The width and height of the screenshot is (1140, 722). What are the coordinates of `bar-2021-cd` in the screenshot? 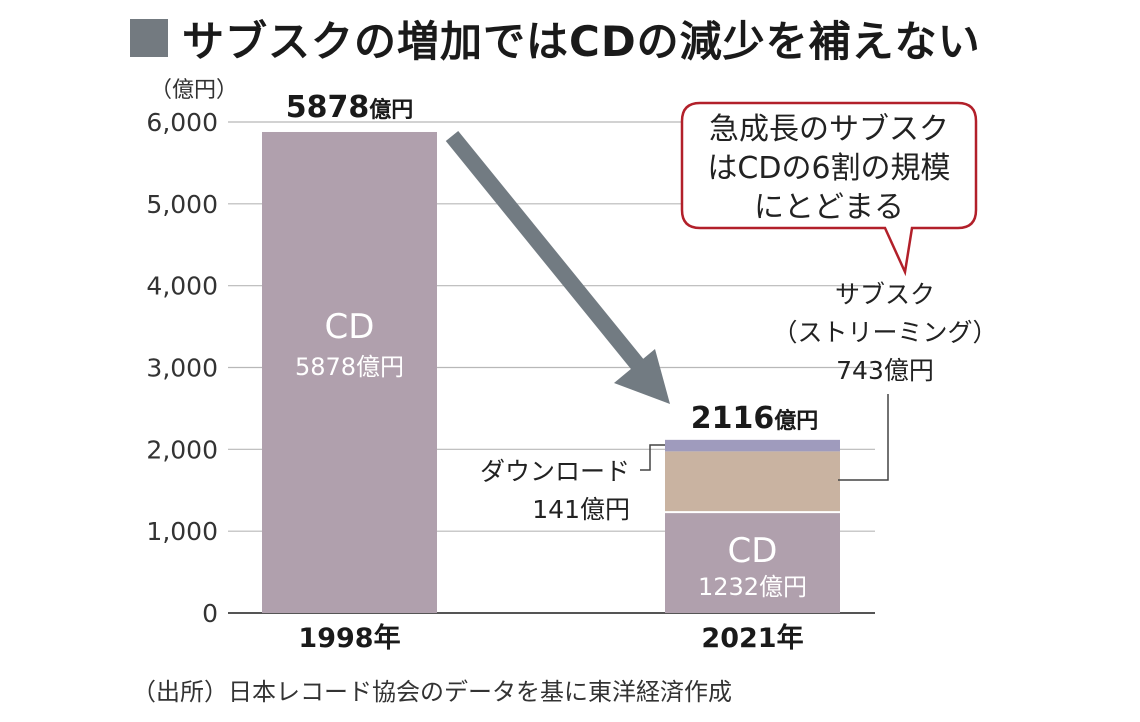 It's located at (752, 562).